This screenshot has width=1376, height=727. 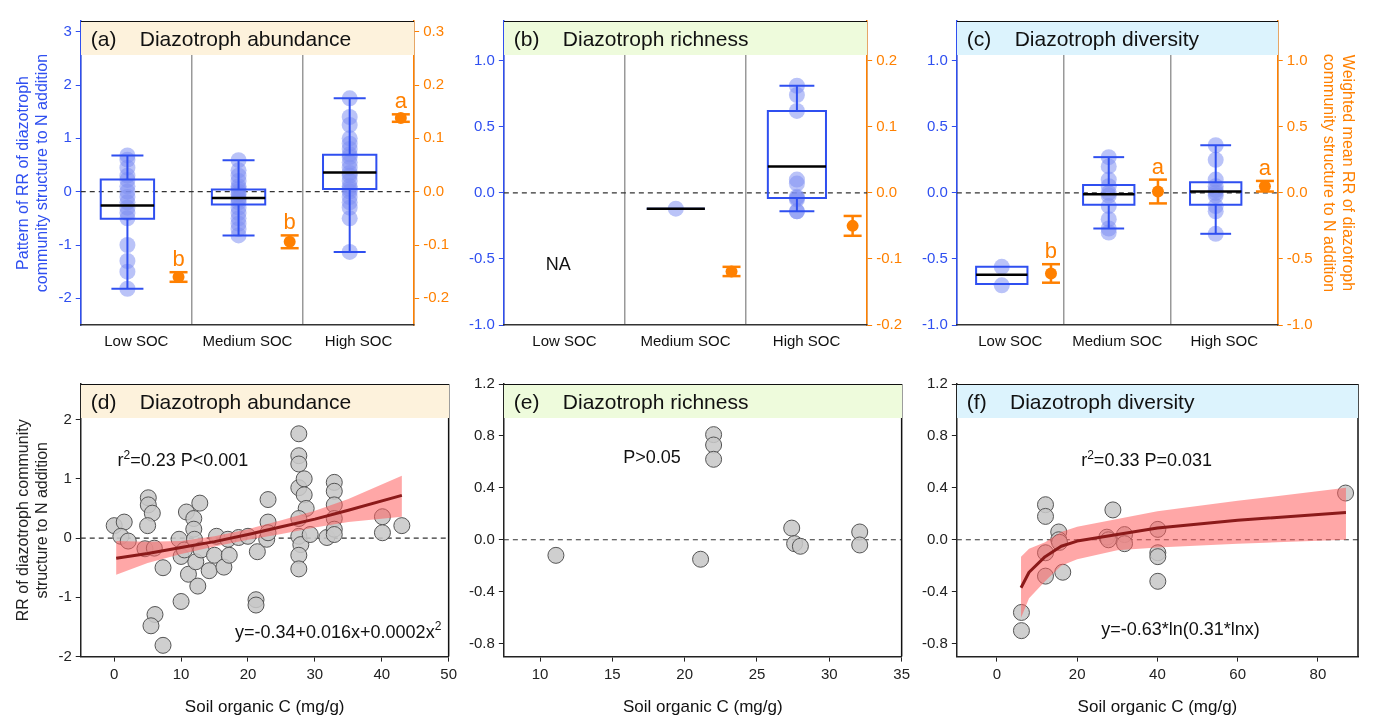 I want to click on y2-tick-label: -0.5, so click(x=1299, y=258).